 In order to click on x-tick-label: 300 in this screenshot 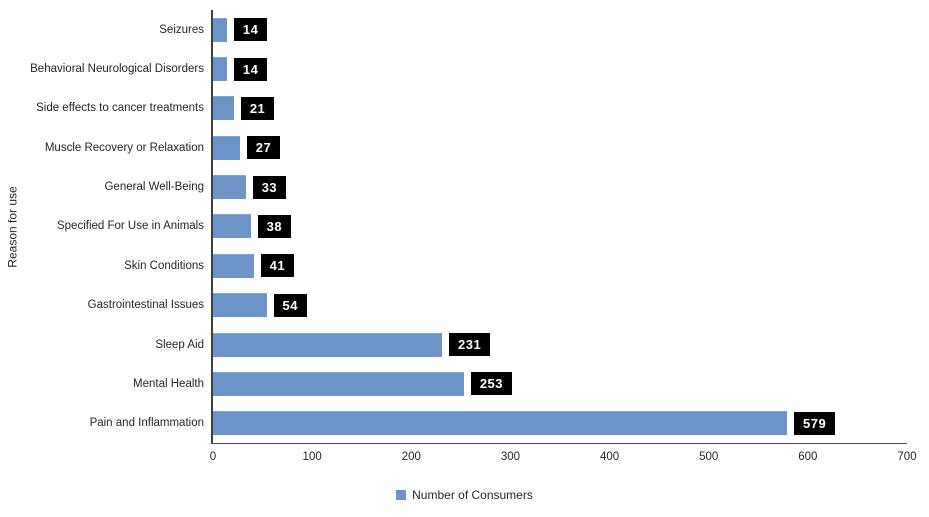, I will do `click(510, 457)`.